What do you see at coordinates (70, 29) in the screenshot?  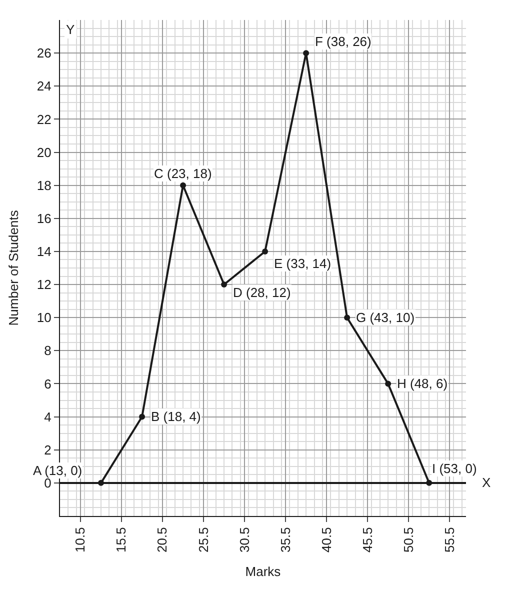 I see `annotation: Y` at bounding box center [70, 29].